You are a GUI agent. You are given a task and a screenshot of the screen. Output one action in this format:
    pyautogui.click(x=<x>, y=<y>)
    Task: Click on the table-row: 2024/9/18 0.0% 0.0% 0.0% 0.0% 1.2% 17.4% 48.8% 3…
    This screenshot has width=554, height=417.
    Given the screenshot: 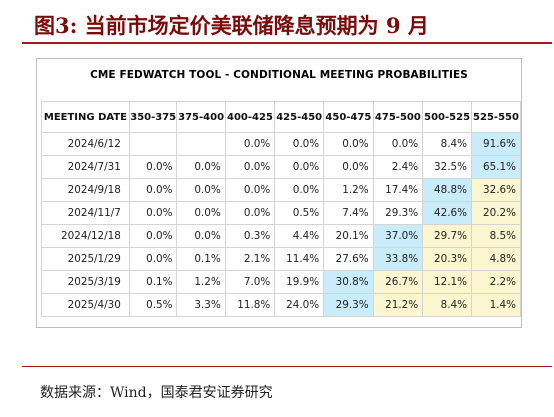 What is the action you would take?
    pyautogui.click(x=281, y=190)
    